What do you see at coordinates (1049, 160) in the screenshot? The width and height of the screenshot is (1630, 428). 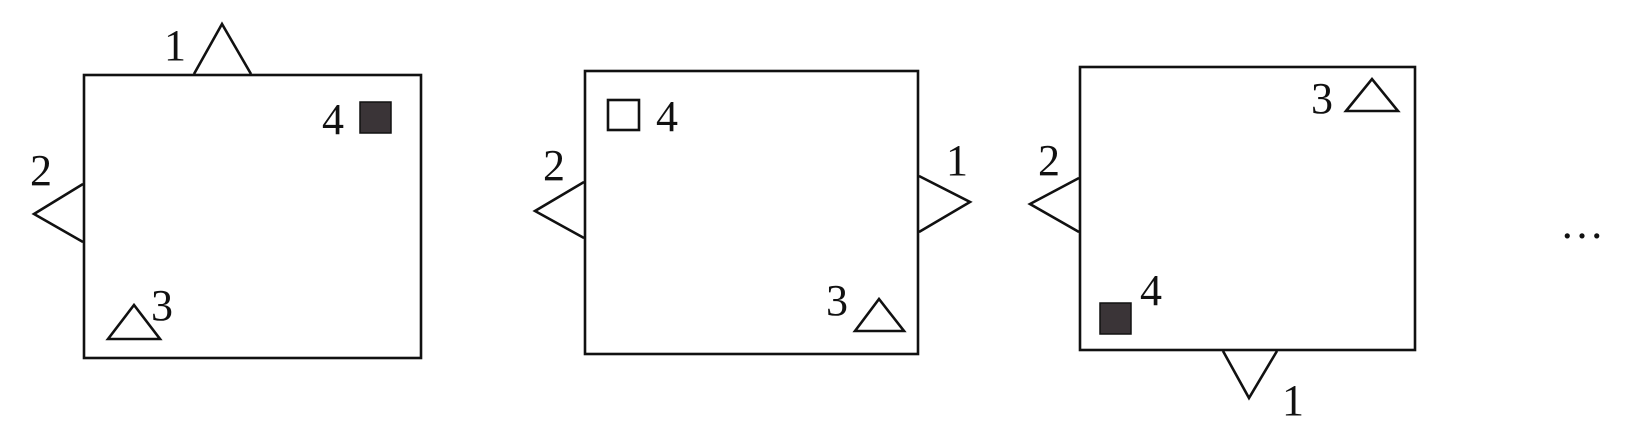 I see `panel-3-label-2: 2` at bounding box center [1049, 160].